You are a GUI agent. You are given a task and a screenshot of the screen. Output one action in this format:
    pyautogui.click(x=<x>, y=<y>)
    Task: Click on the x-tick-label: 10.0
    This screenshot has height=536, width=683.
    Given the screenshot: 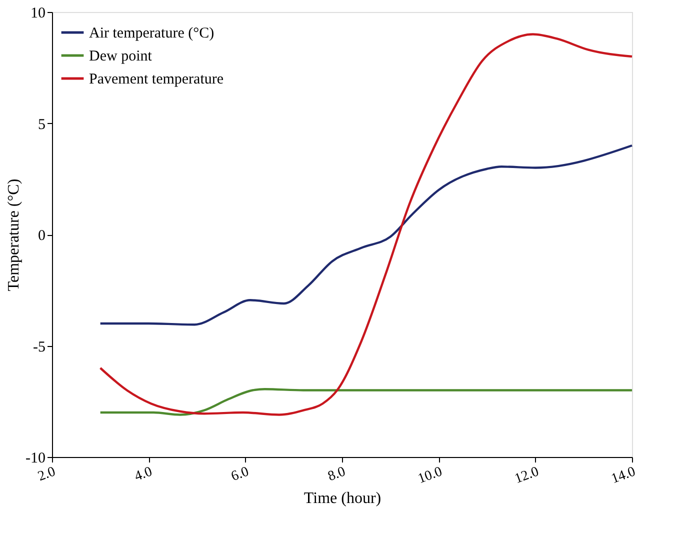 What is the action you would take?
    pyautogui.click(x=430, y=475)
    